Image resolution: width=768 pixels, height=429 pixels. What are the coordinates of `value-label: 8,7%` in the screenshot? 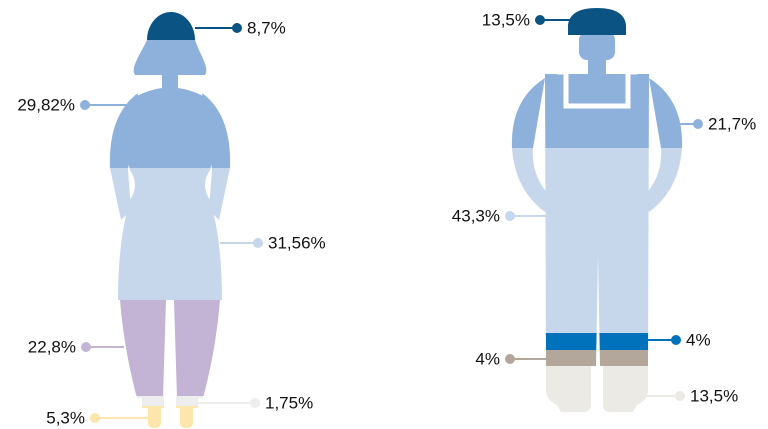 It's located at (266, 27).